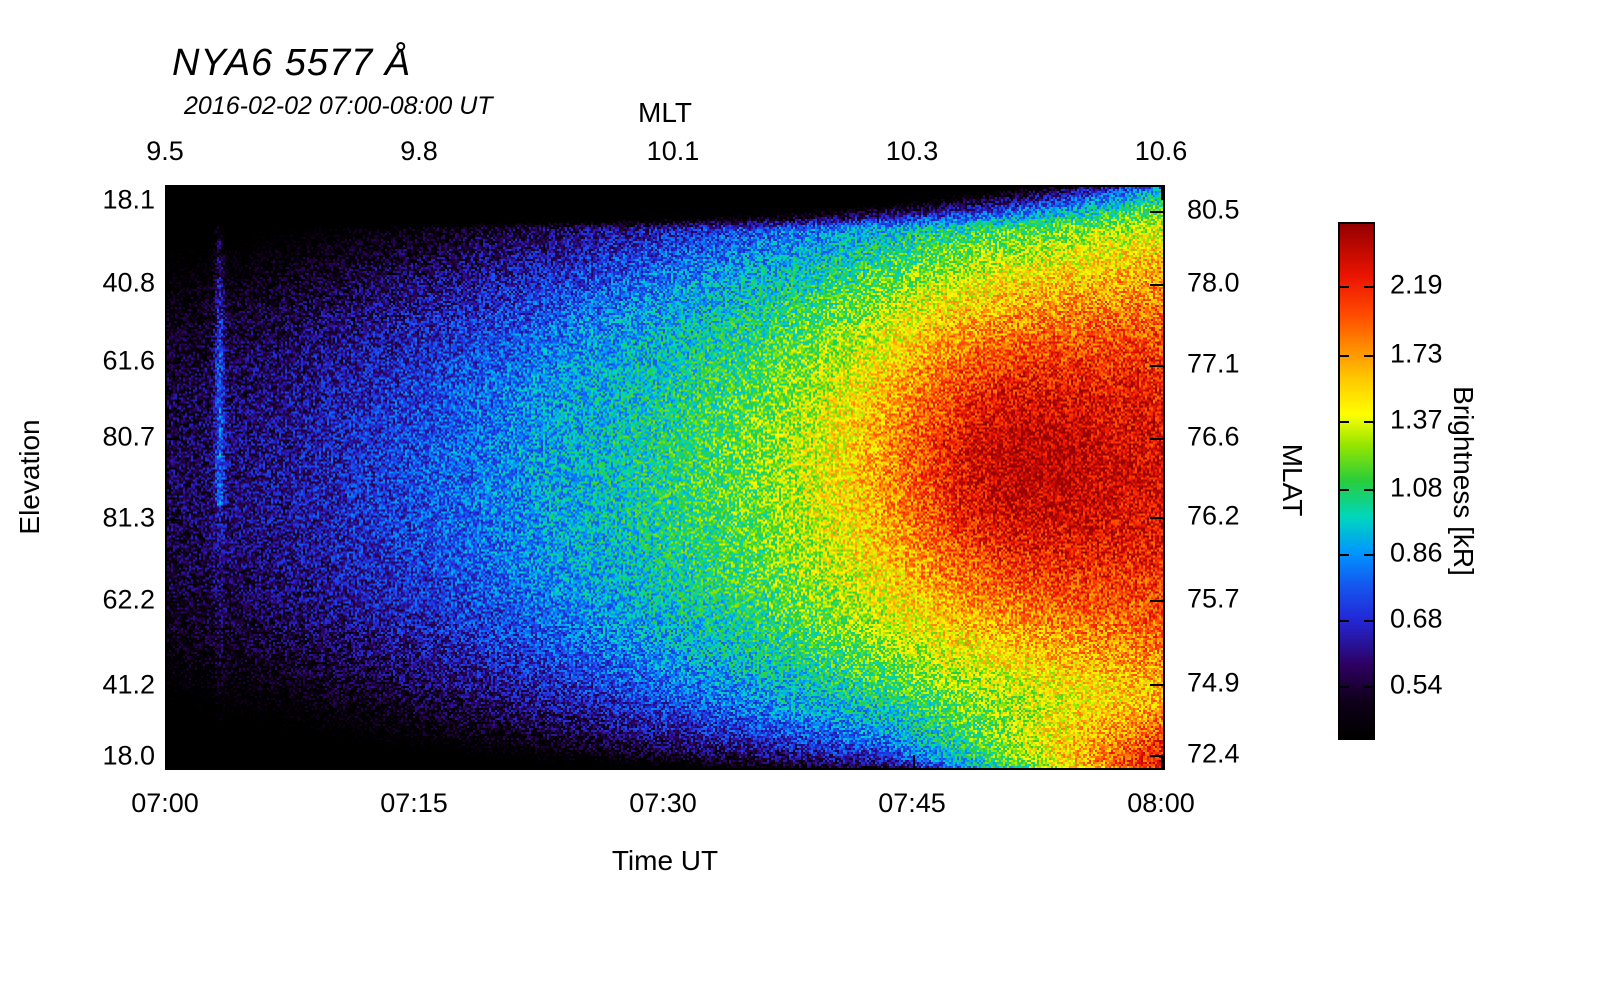 The image size is (1600, 1000). Describe the element at coordinates (165, 803) in the screenshot. I see `time-tick-label: 07:00` at that location.